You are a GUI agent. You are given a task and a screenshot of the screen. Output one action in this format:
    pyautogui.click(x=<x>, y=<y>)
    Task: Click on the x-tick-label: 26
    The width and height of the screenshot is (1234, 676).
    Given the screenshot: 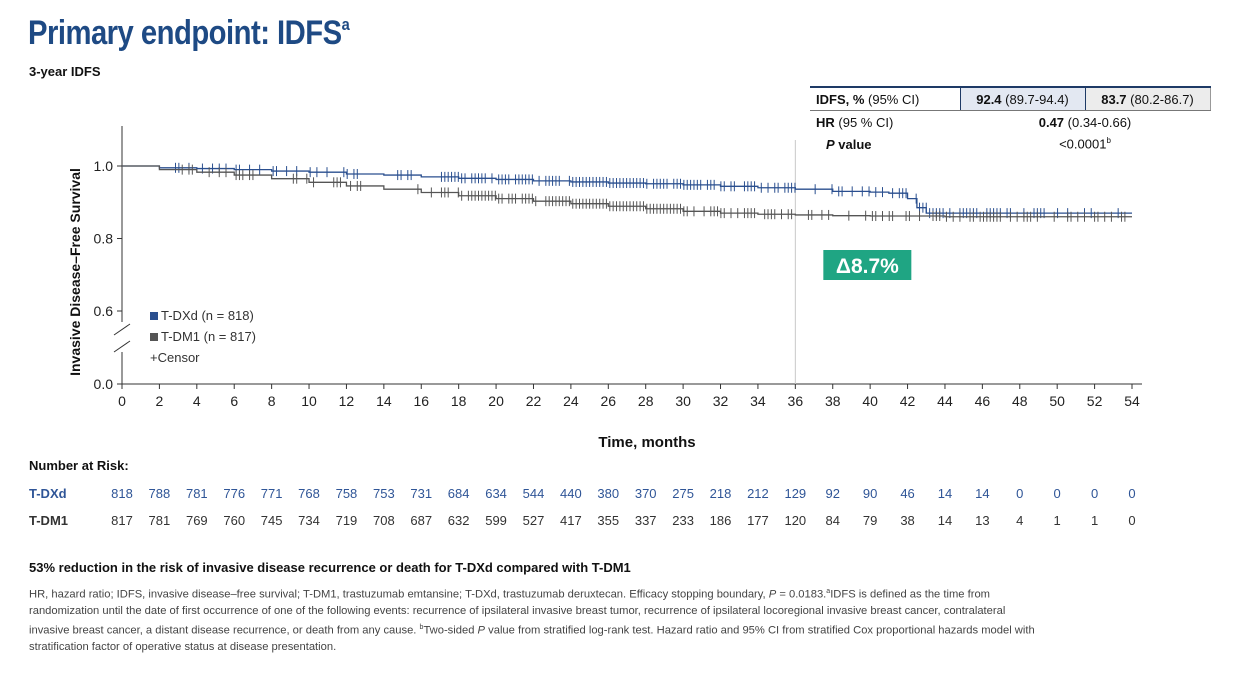 What is the action you would take?
    pyautogui.click(x=609, y=401)
    